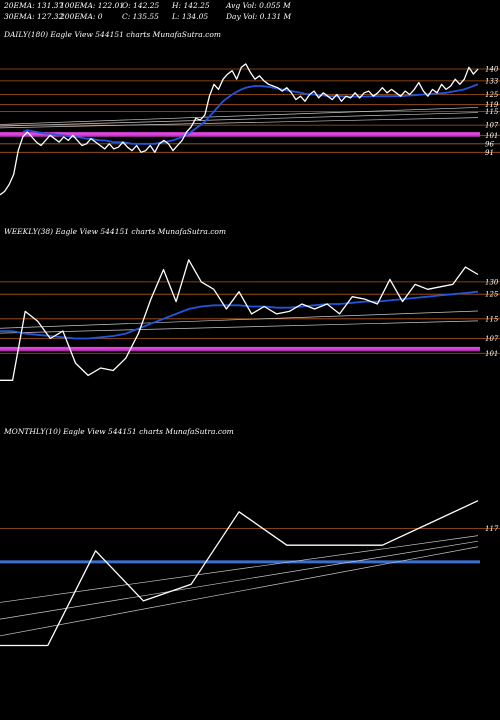 This screenshot has width=500, height=720. Describe the element at coordinates (92, 5) in the screenshot. I see `ema100-readout: 100EMA: 122.01` at that location.